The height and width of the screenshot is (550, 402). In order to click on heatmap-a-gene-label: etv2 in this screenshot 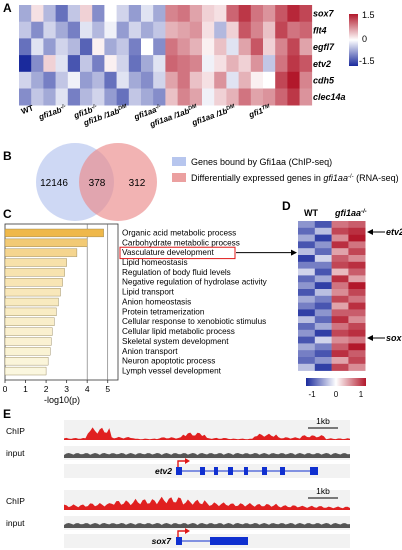, I will do `click(322, 64)`.